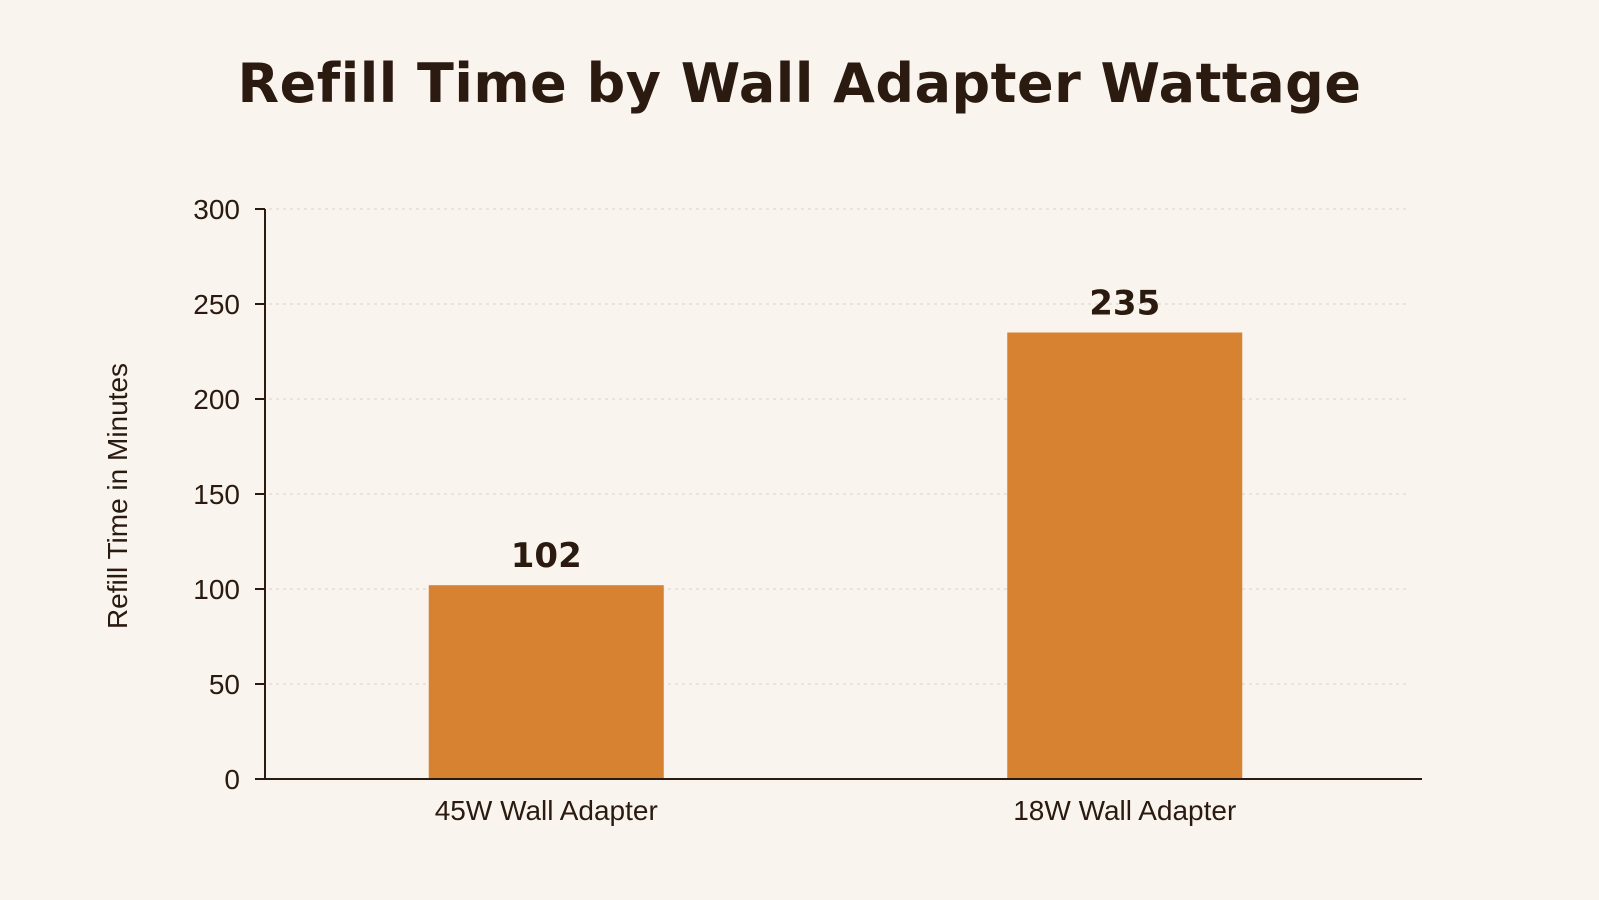  I want to click on y-tick-label: 0, so click(232, 779).